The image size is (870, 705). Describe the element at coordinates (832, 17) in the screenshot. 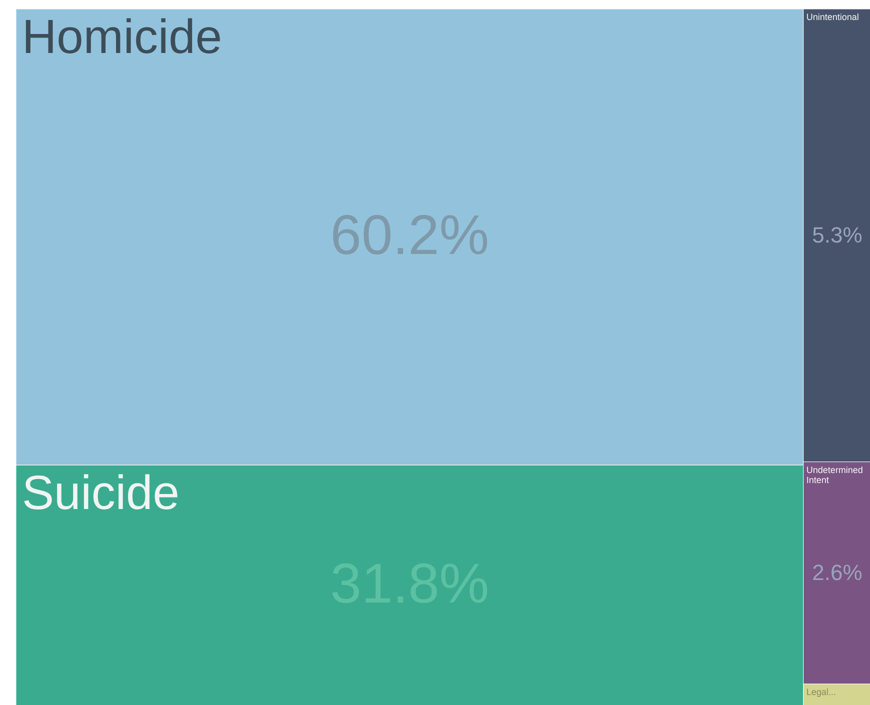

I see `category-label: Unintentional` at that location.